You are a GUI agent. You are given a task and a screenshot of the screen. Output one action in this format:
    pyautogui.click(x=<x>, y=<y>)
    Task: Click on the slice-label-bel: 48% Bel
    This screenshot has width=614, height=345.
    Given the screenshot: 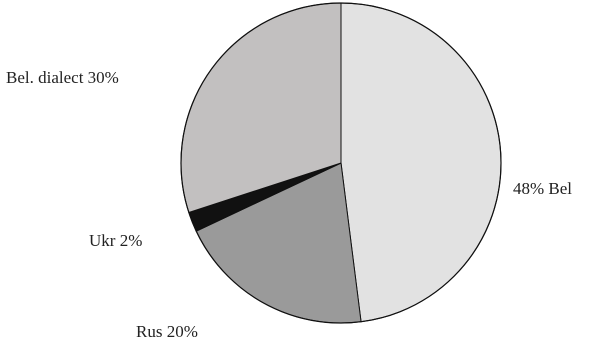 What is the action you would take?
    pyautogui.click(x=542, y=188)
    